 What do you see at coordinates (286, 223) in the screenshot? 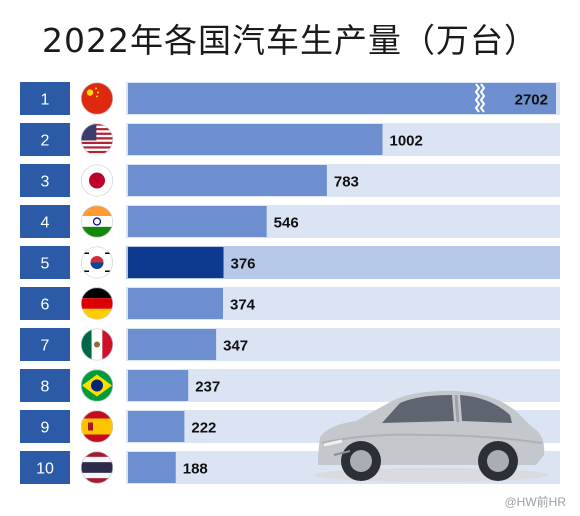
I see `value-label: 546` at bounding box center [286, 223].